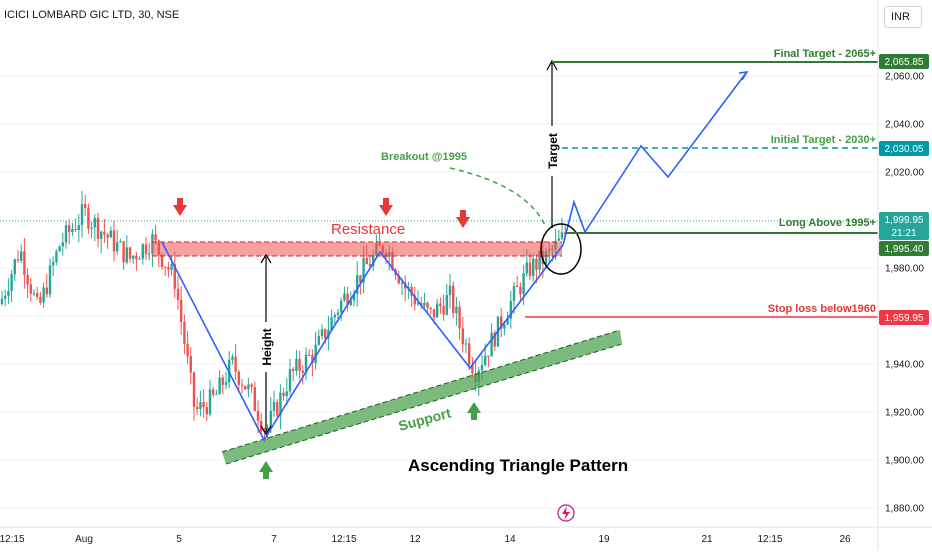 The image size is (932, 555). I want to click on last-price: 1,999.95, so click(904, 220).